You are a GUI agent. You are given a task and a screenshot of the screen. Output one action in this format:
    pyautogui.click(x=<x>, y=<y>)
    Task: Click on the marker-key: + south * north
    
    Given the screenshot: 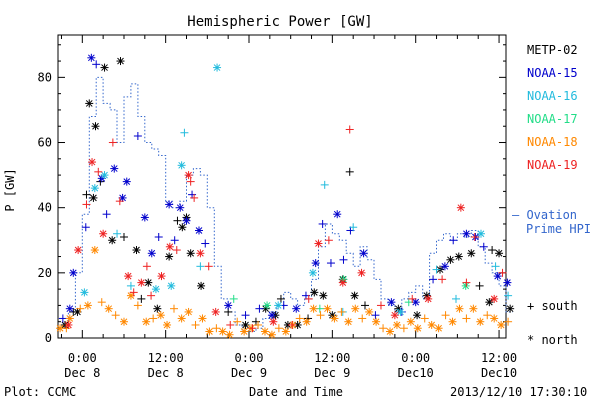 What is the action you would take?
    pyautogui.click(x=552, y=323)
    